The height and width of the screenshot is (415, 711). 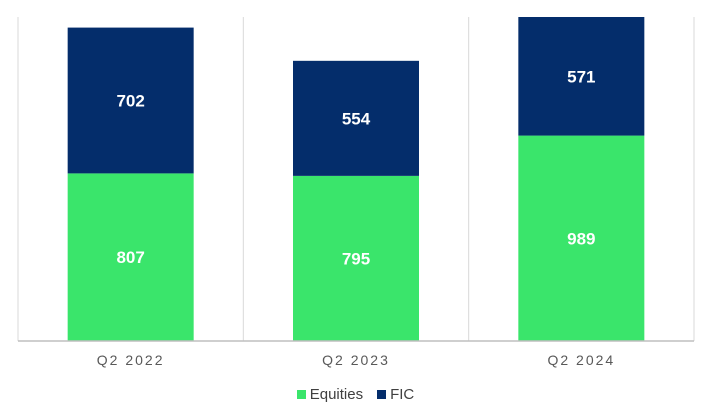 What do you see at coordinates (382, 394) in the screenshot?
I see `legend-swatch-fic` at bounding box center [382, 394].